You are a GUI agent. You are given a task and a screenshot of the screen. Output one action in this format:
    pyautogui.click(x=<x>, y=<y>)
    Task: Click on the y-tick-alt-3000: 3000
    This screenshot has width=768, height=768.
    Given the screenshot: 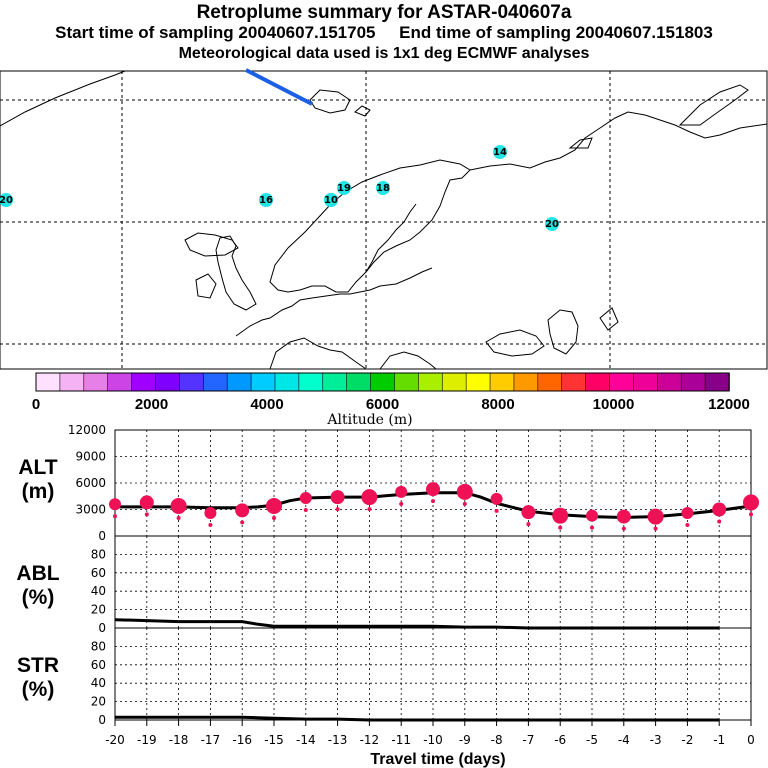 What is the action you would take?
    pyautogui.click(x=90, y=510)
    